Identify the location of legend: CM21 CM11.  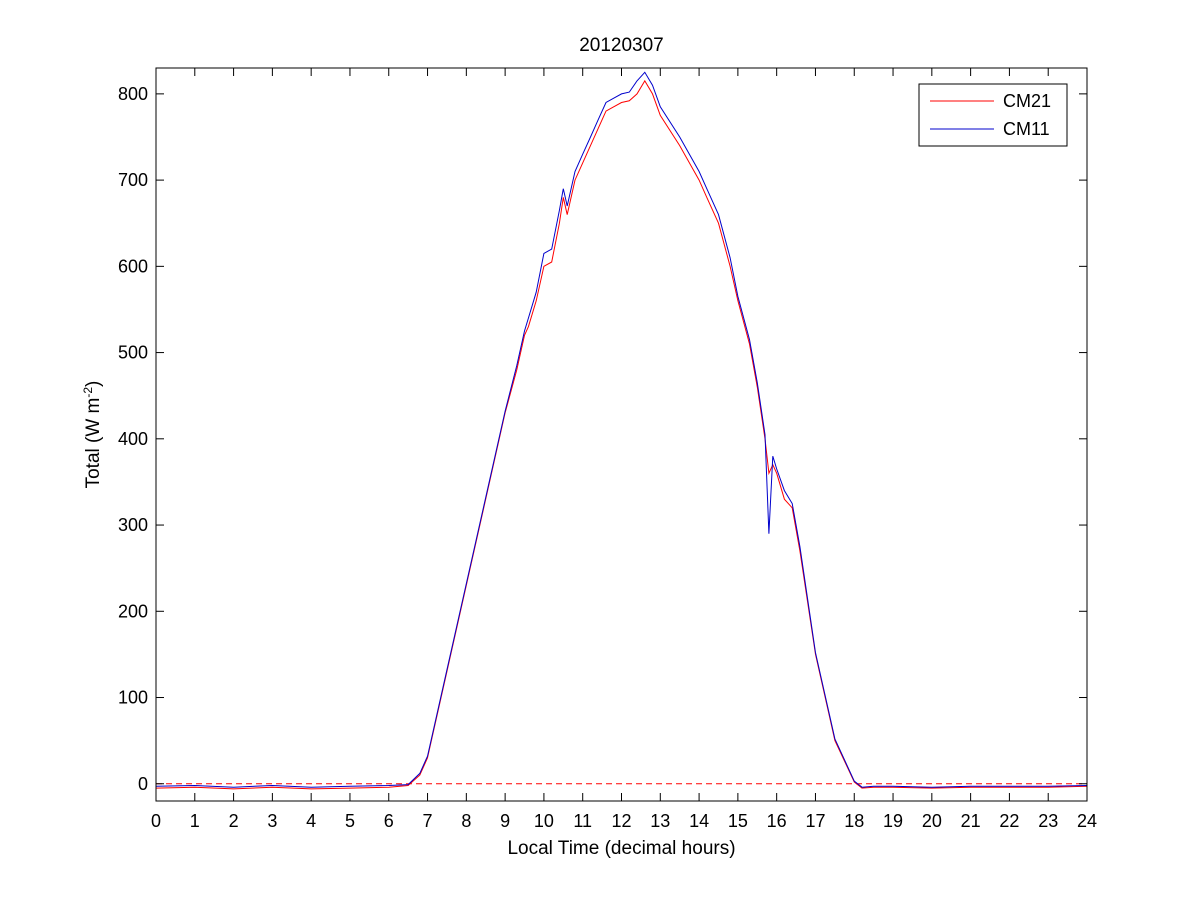
(993, 115).